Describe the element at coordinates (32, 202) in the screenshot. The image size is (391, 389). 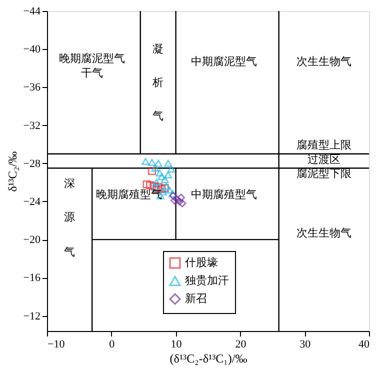
I see `y-tick-label: −24` at that location.